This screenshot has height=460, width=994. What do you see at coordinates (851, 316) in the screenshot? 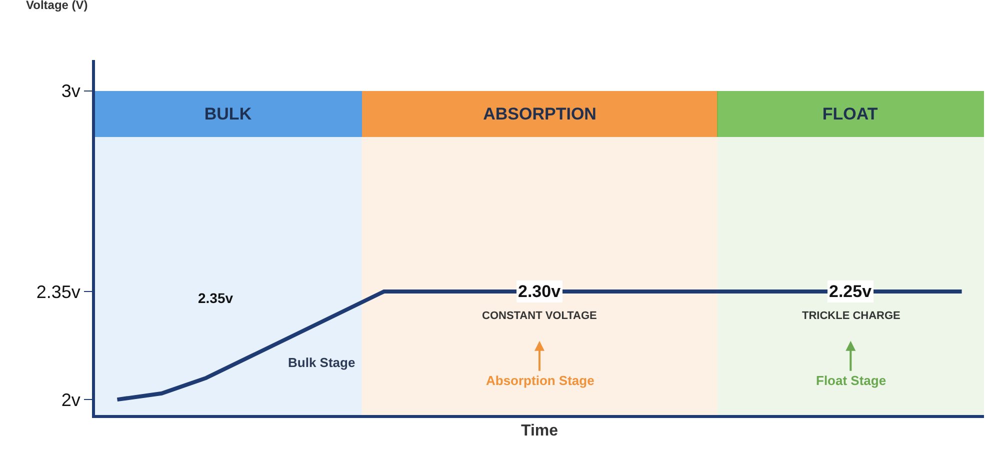
I see `annotation: TRICKLE CHARGE` at bounding box center [851, 316].